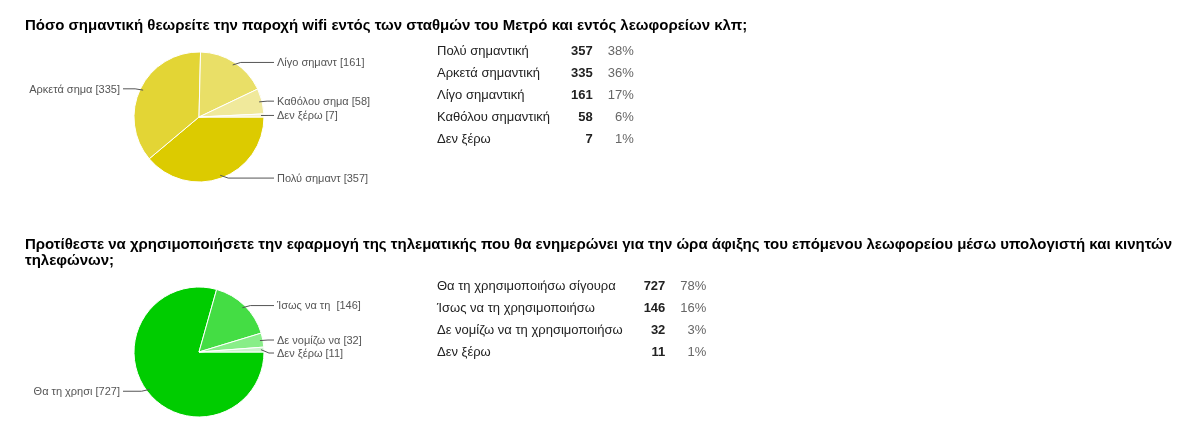 This screenshot has width=1184, height=440. Describe the element at coordinates (321, 62) in the screenshot. I see `slice-label: Λίγο σημαντ [161]` at that location.